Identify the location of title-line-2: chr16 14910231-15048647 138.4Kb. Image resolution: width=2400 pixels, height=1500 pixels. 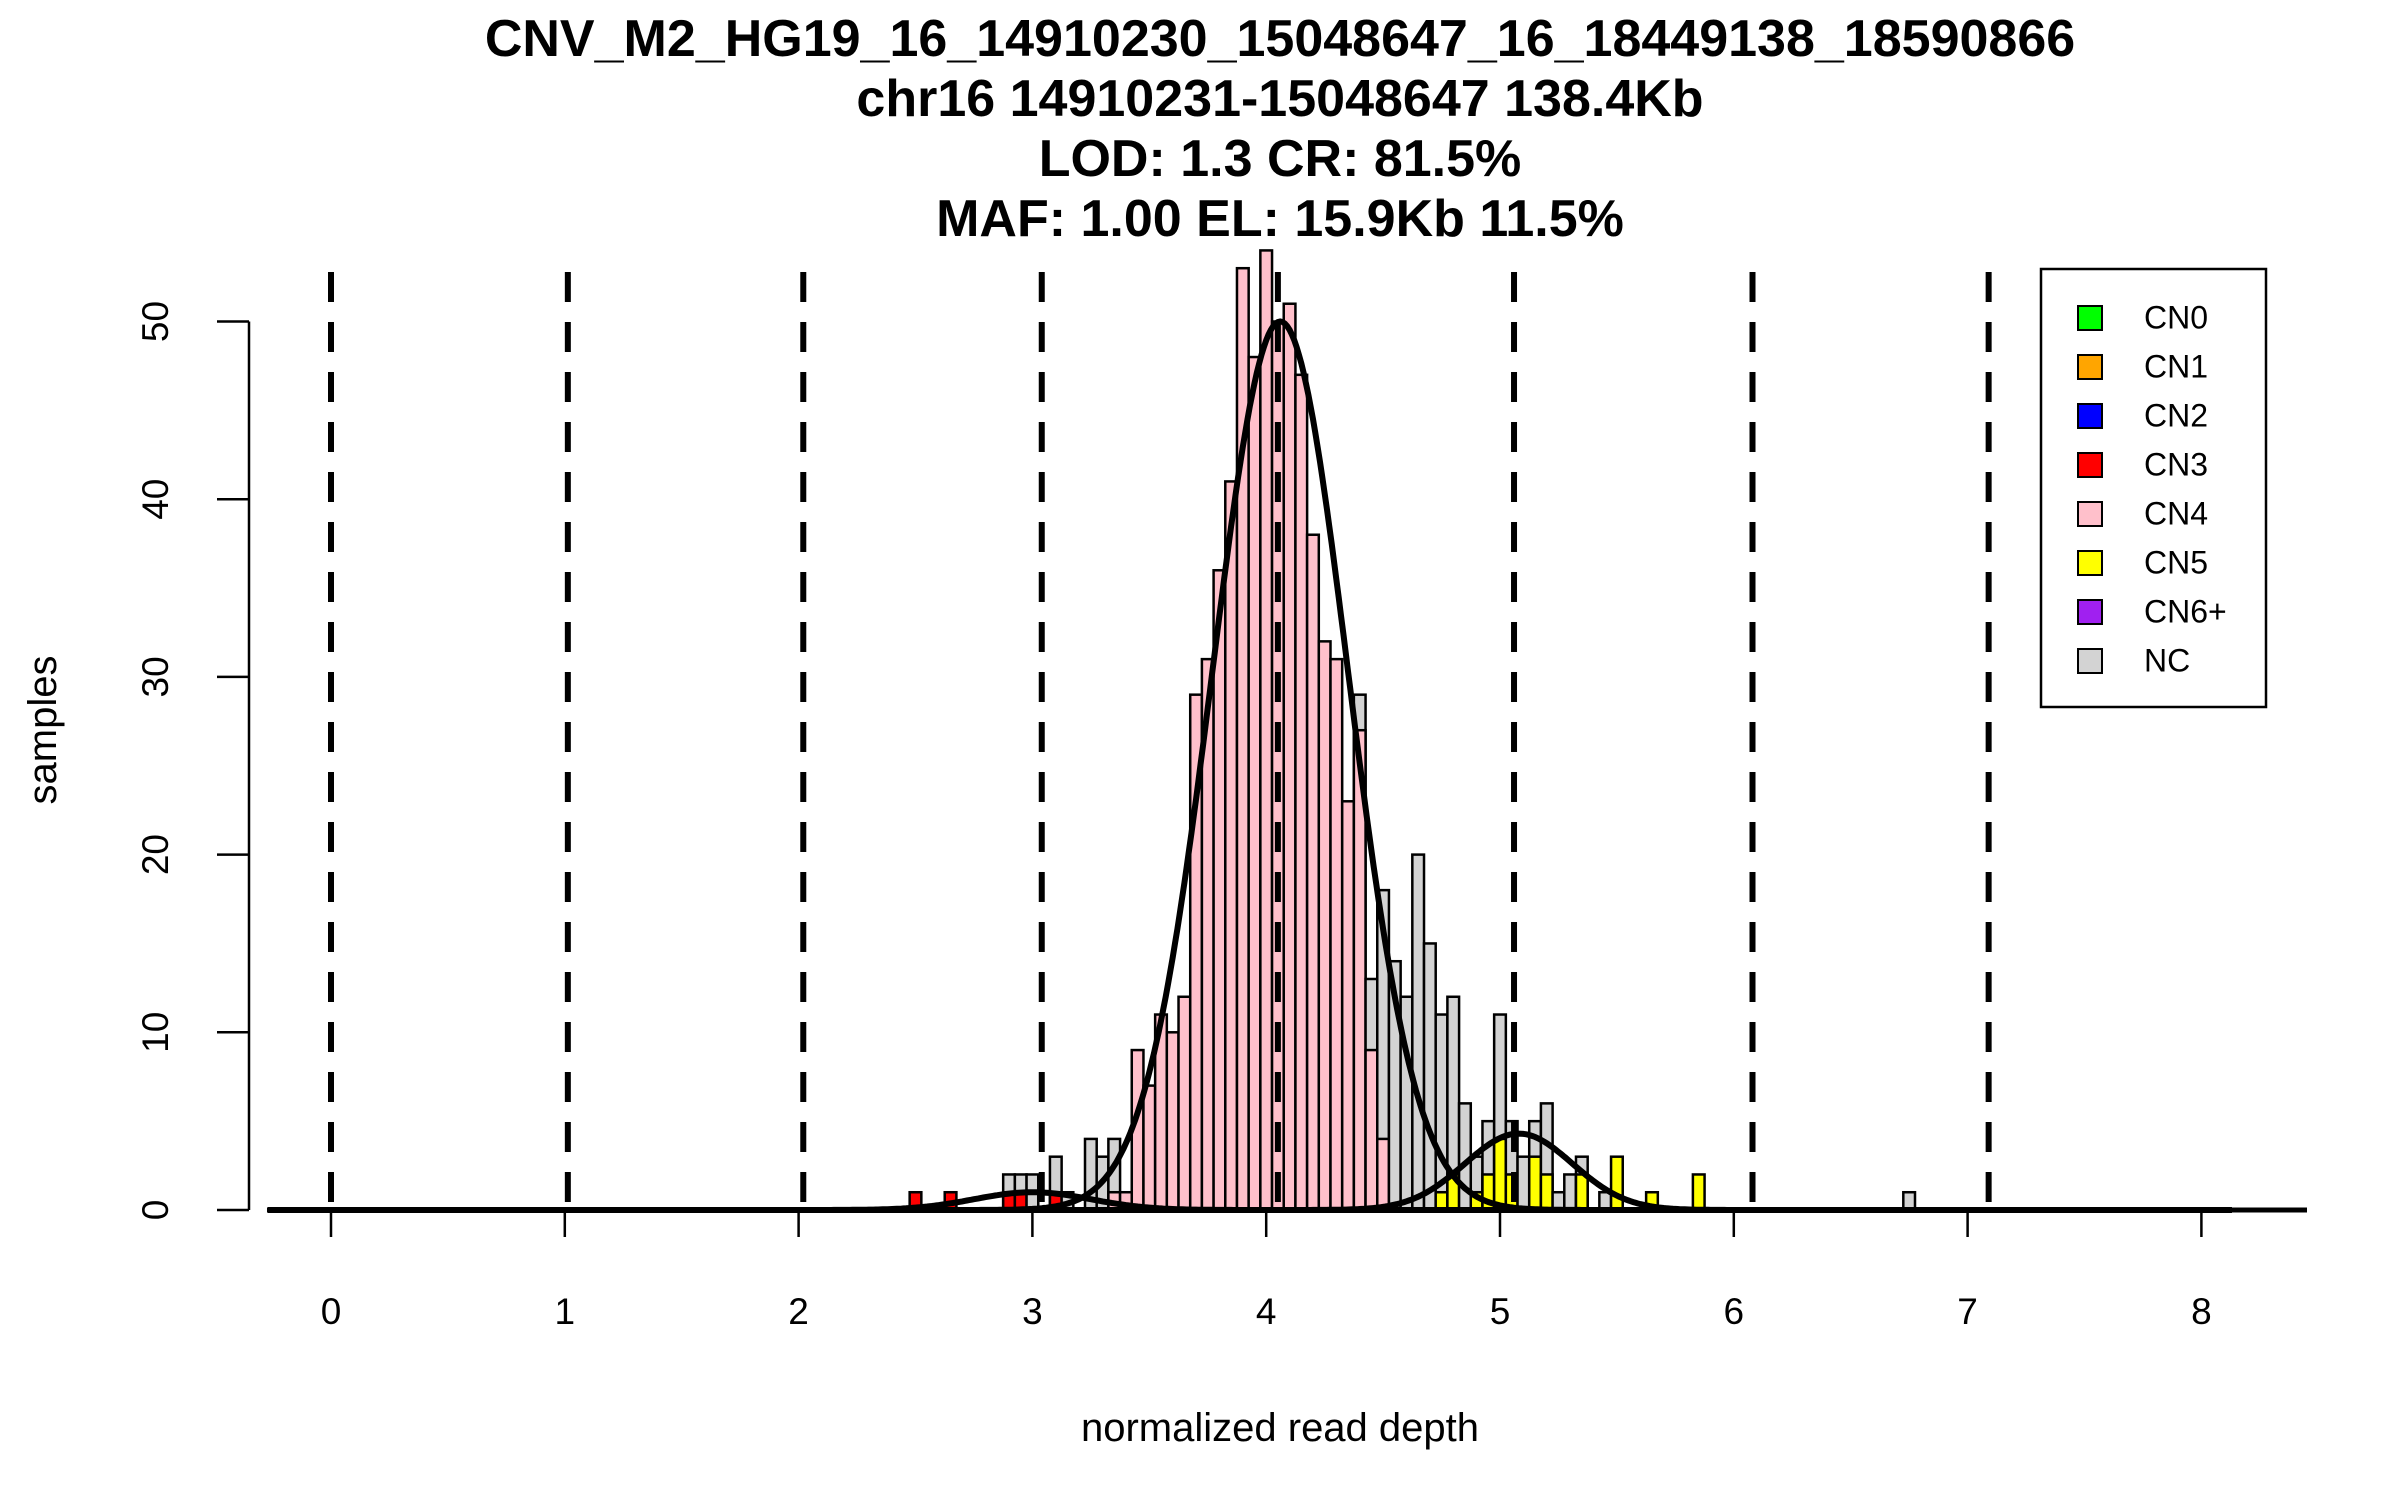
(1279, 99).